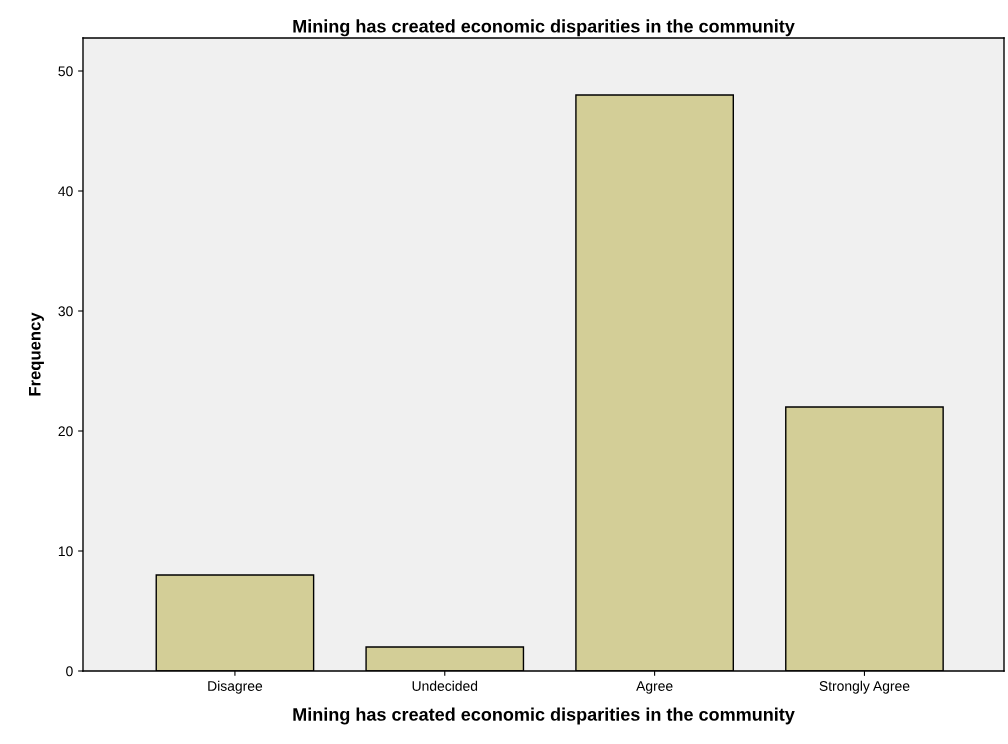 Image resolution: width=1008 pixels, height=744 pixels. Describe the element at coordinates (65, 191) in the screenshot. I see `y-tick-label: 40` at that location.